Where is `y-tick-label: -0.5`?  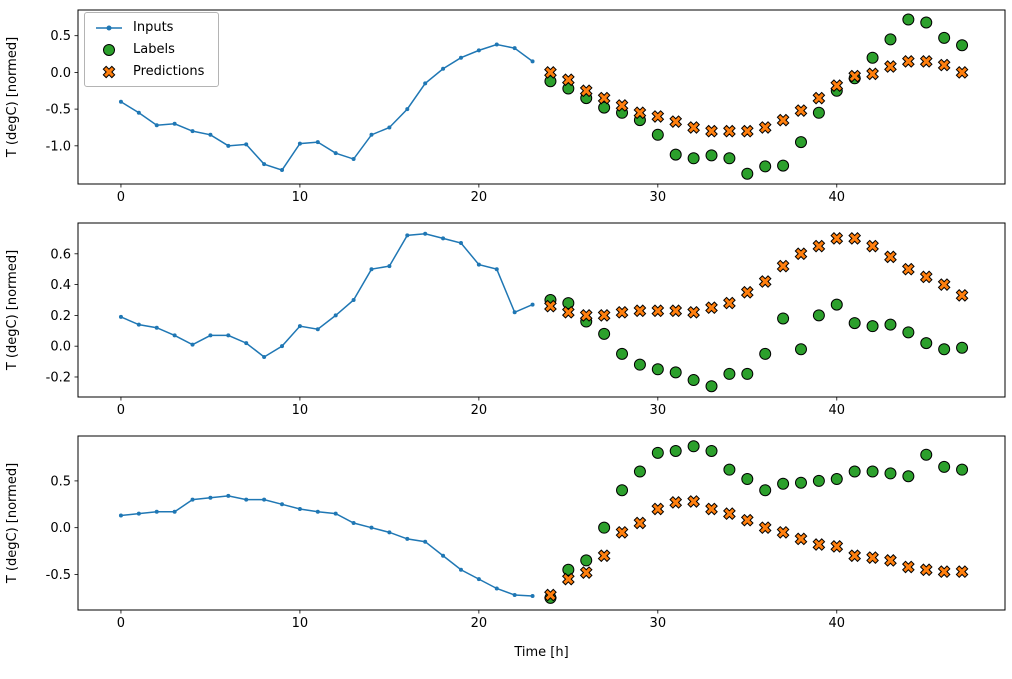 y-tick-label: -0.5 is located at coordinates (58, 110).